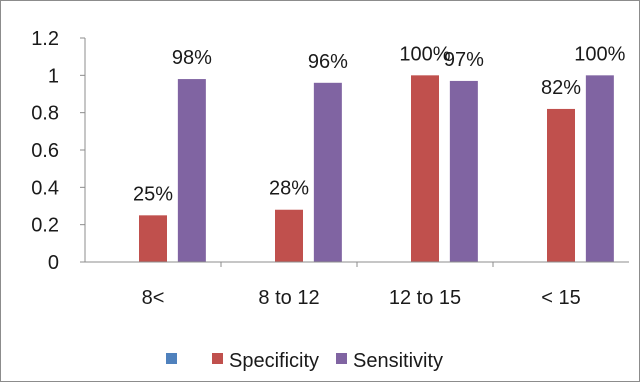 The width and height of the screenshot is (640, 386). Describe the element at coordinates (274, 361) in the screenshot. I see `legend-label: Specificity` at that location.